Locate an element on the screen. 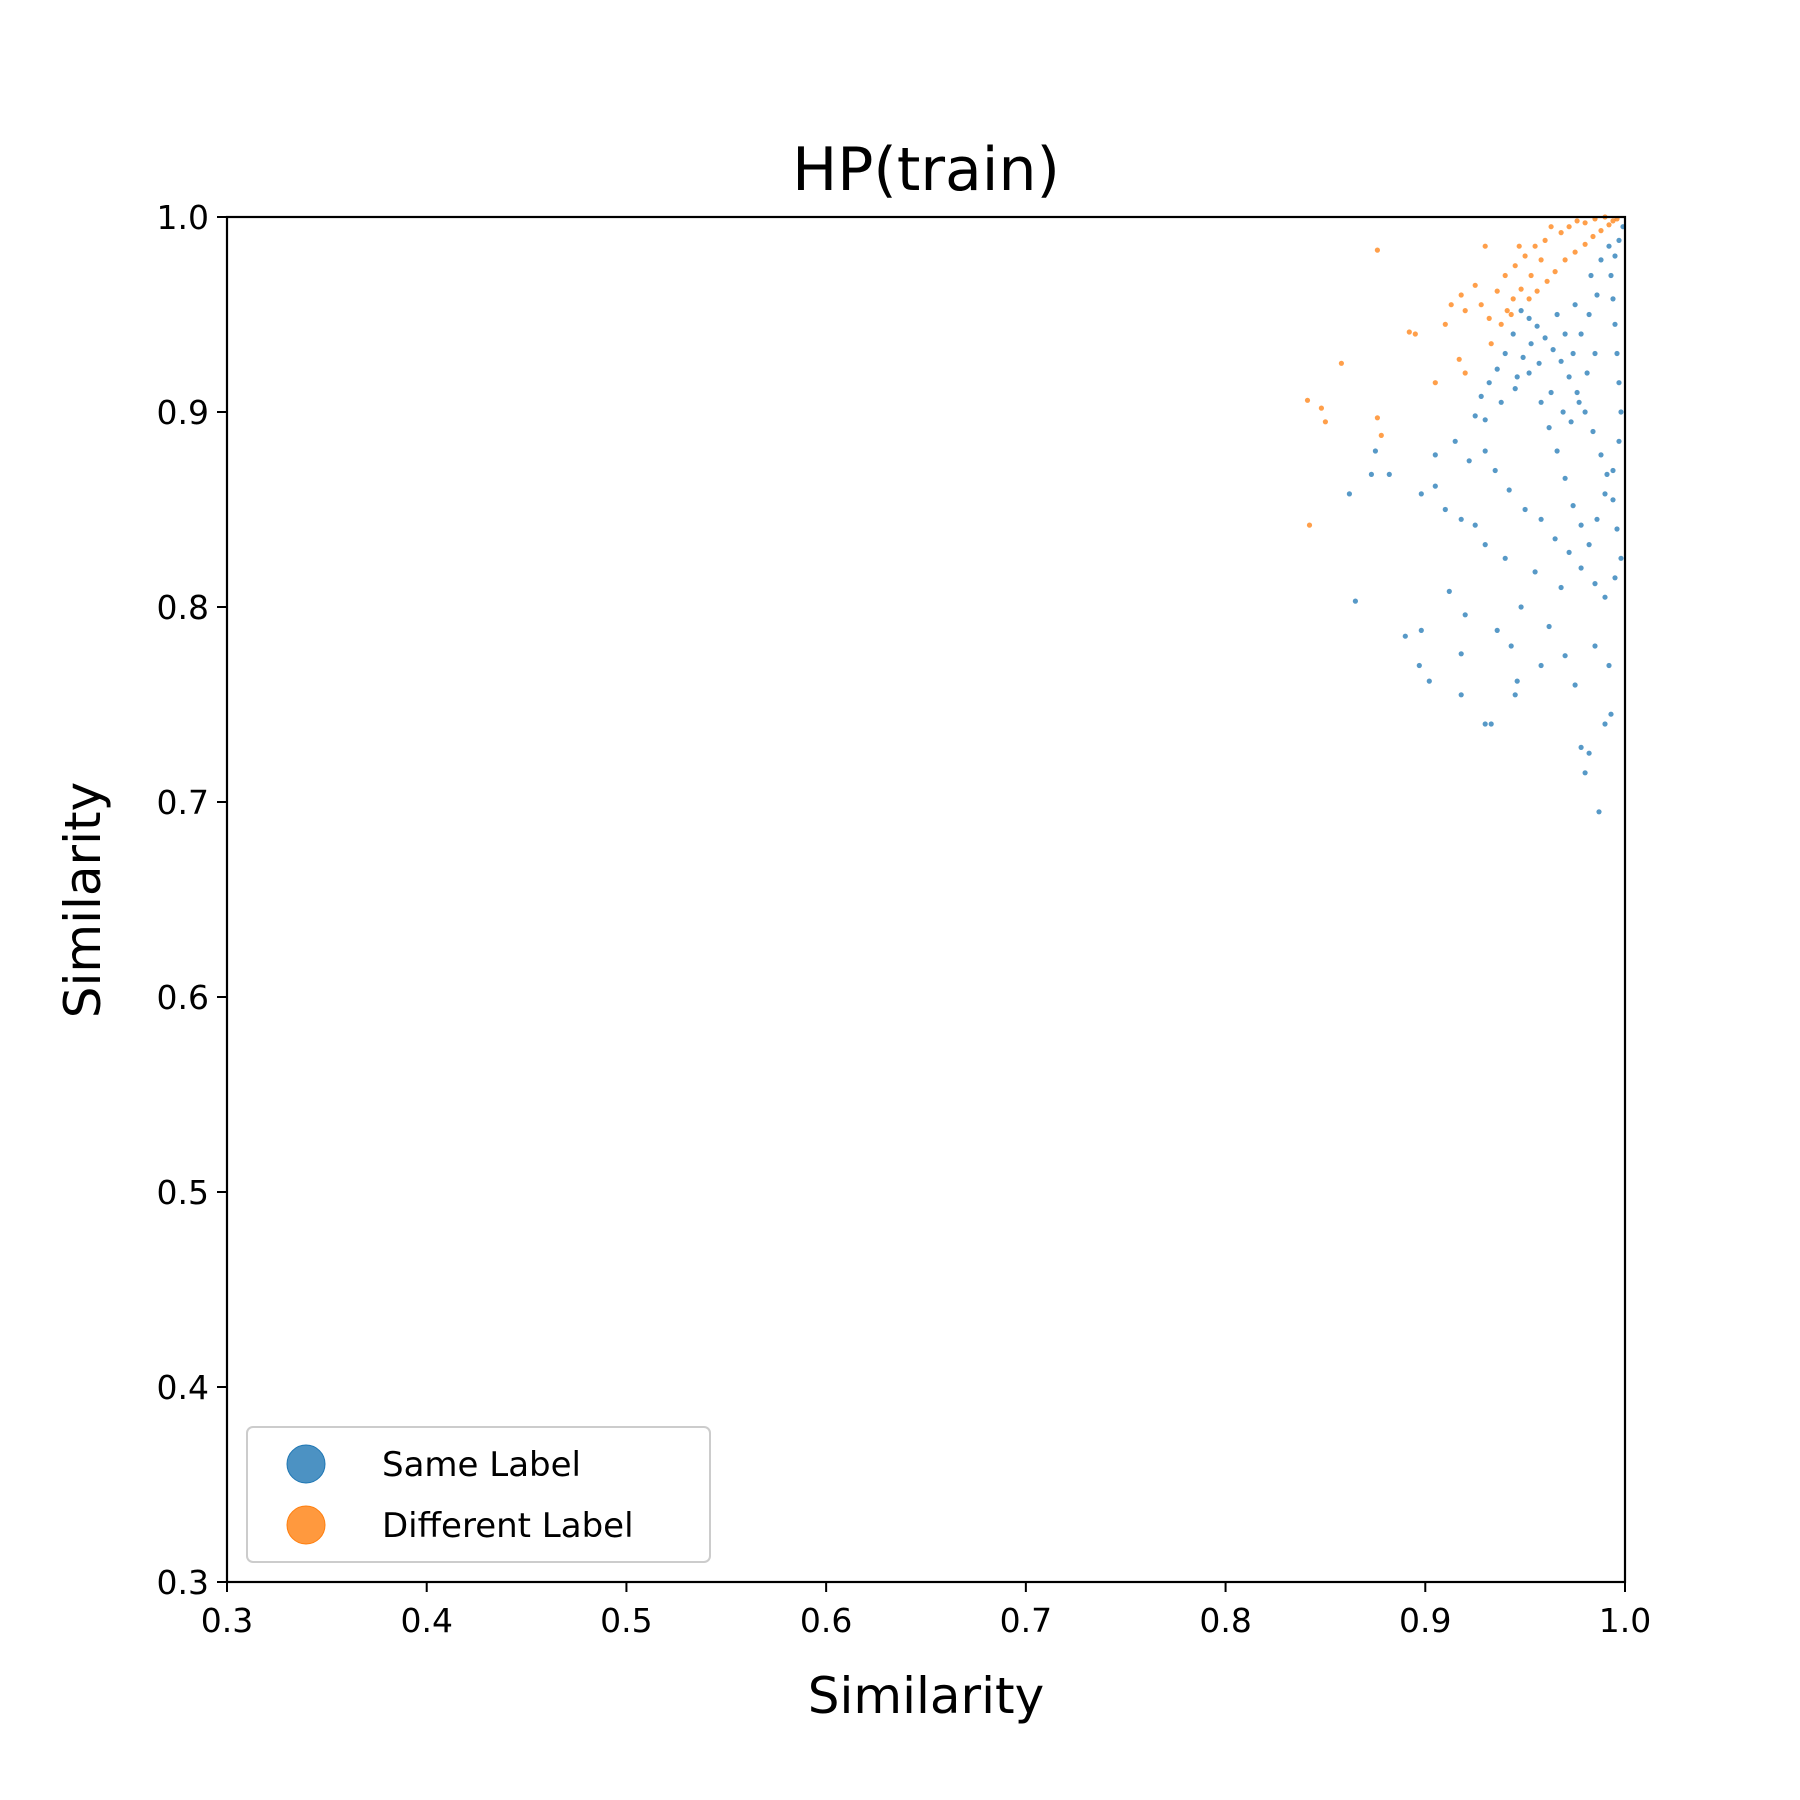  points-layer is located at coordinates (1465, 514).